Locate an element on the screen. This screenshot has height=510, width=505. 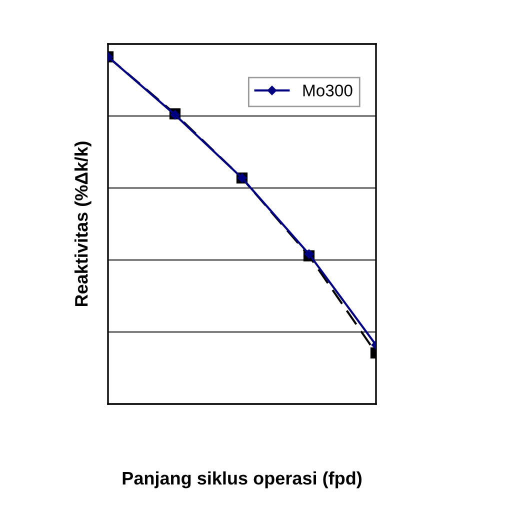
y-axis-title: Reaktivitas (%Δk/k) is located at coordinates (83, 224).